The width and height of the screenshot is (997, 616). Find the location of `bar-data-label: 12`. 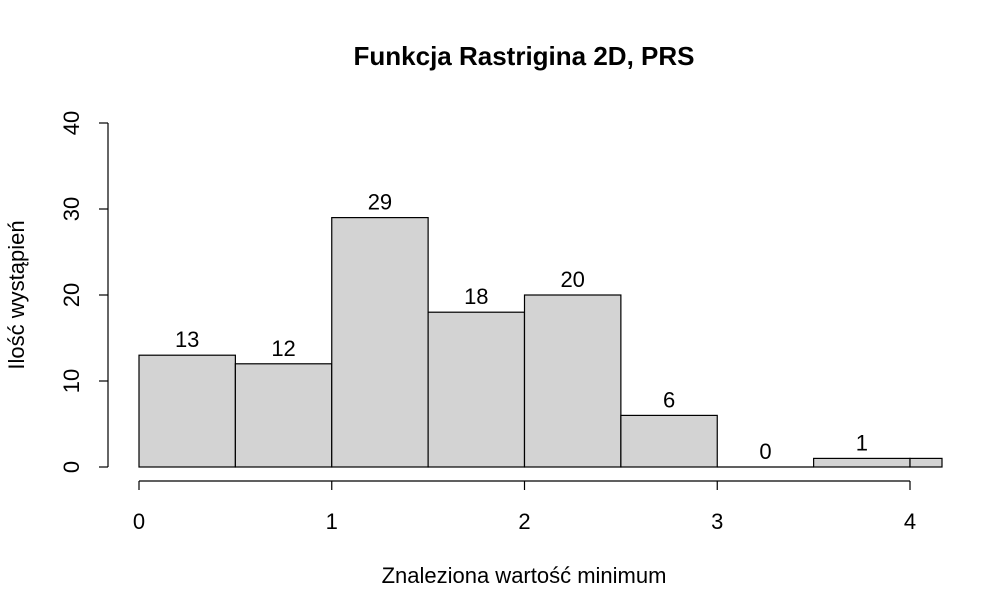

bar-data-label: 12 is located at coordinates (283, 348).